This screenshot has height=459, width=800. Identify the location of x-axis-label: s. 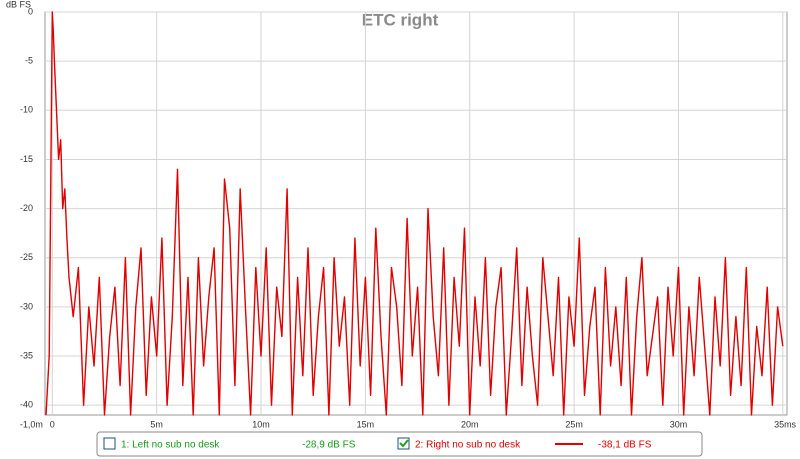
(794, 424).